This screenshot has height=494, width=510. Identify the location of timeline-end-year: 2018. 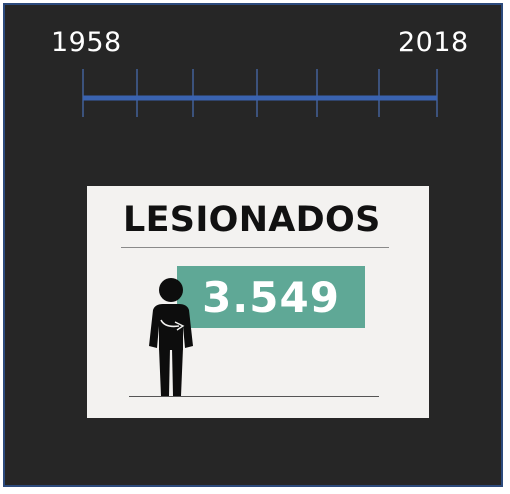
(433, 42).